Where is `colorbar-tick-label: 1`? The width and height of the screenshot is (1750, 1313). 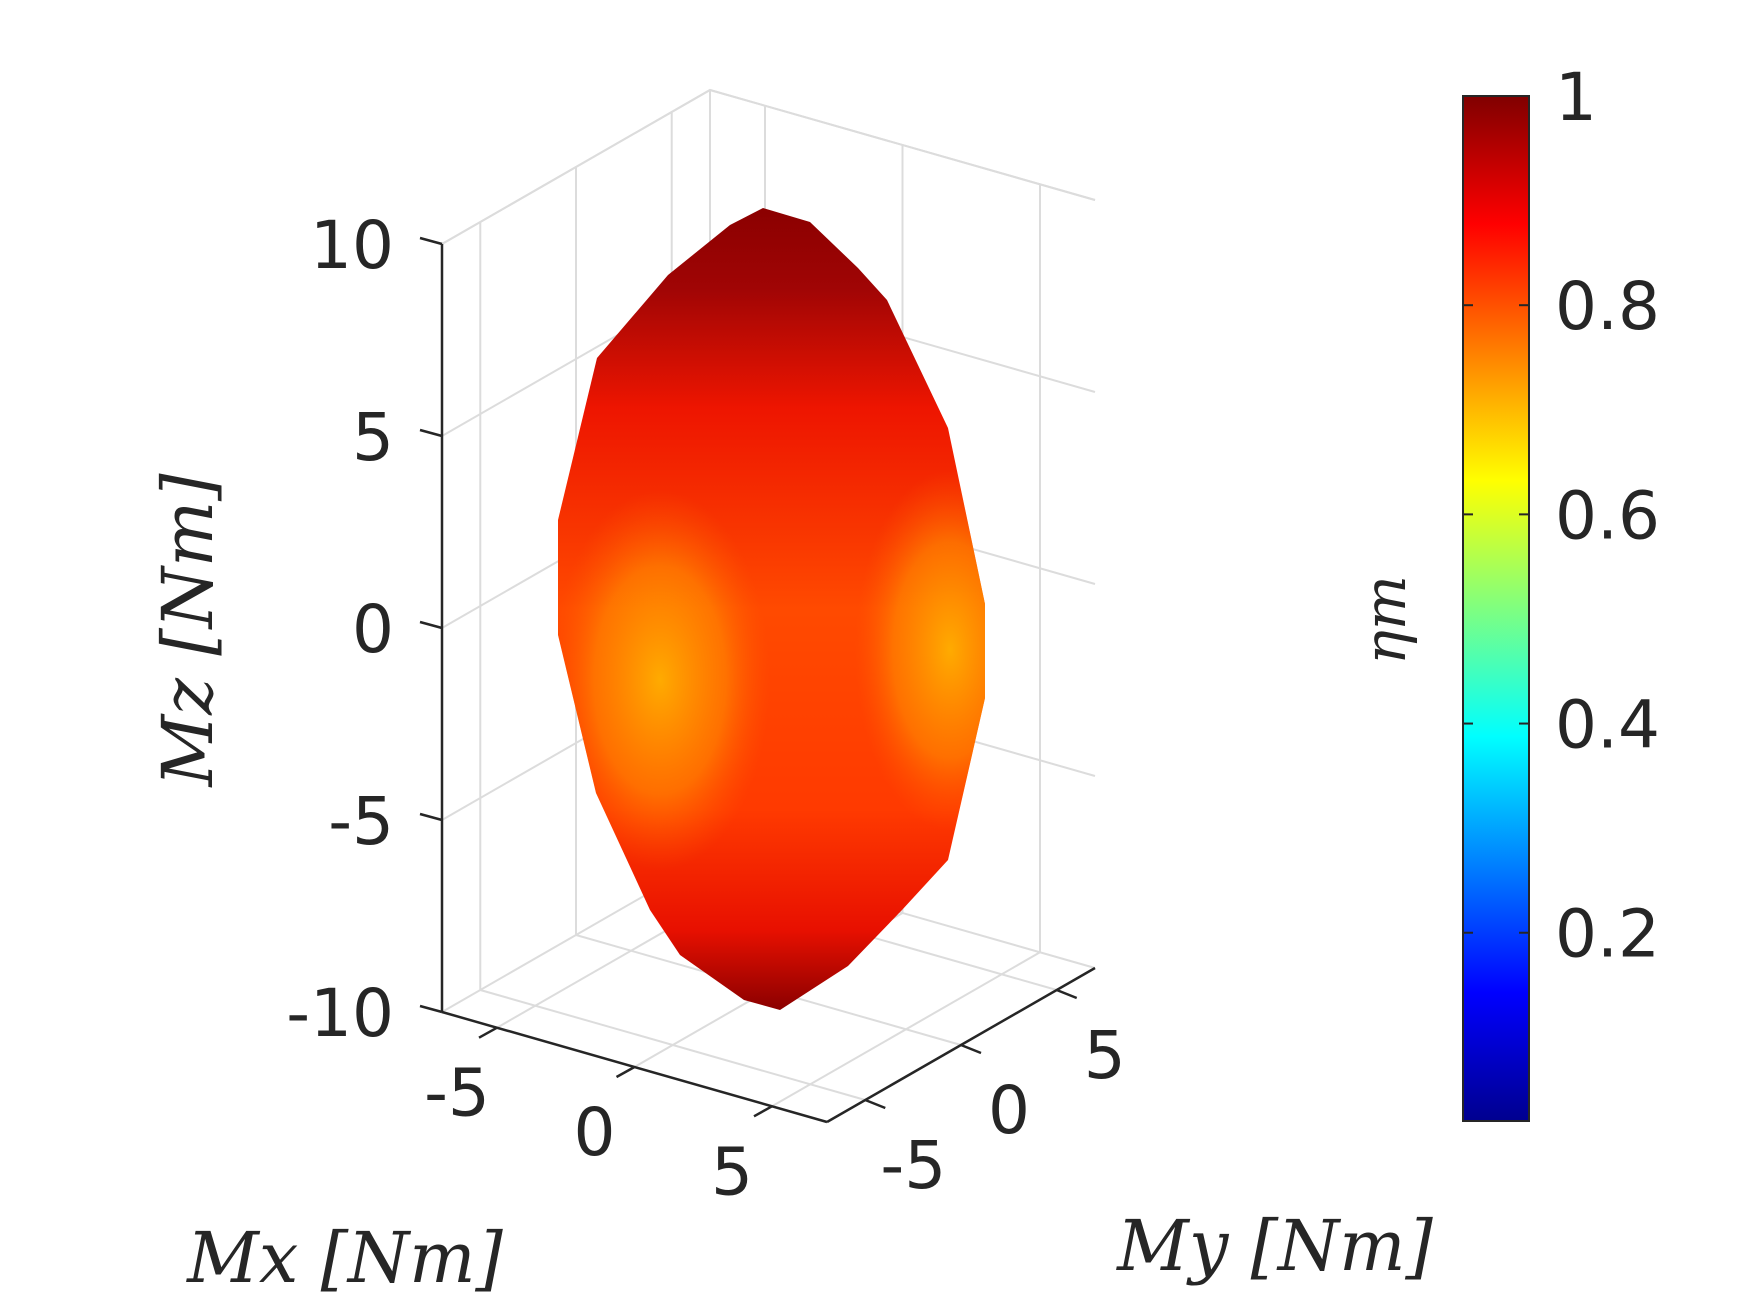
colorbar-tick-label: 1 is located at coordinates (1576, 97).